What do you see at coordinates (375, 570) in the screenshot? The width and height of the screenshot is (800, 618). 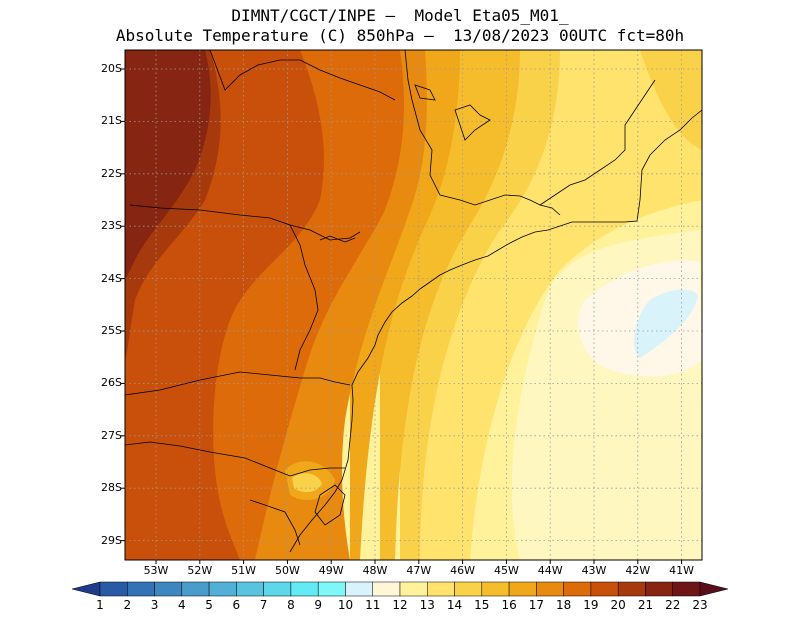 I see `lon-label: 48W` at bounding box center [375, 570].